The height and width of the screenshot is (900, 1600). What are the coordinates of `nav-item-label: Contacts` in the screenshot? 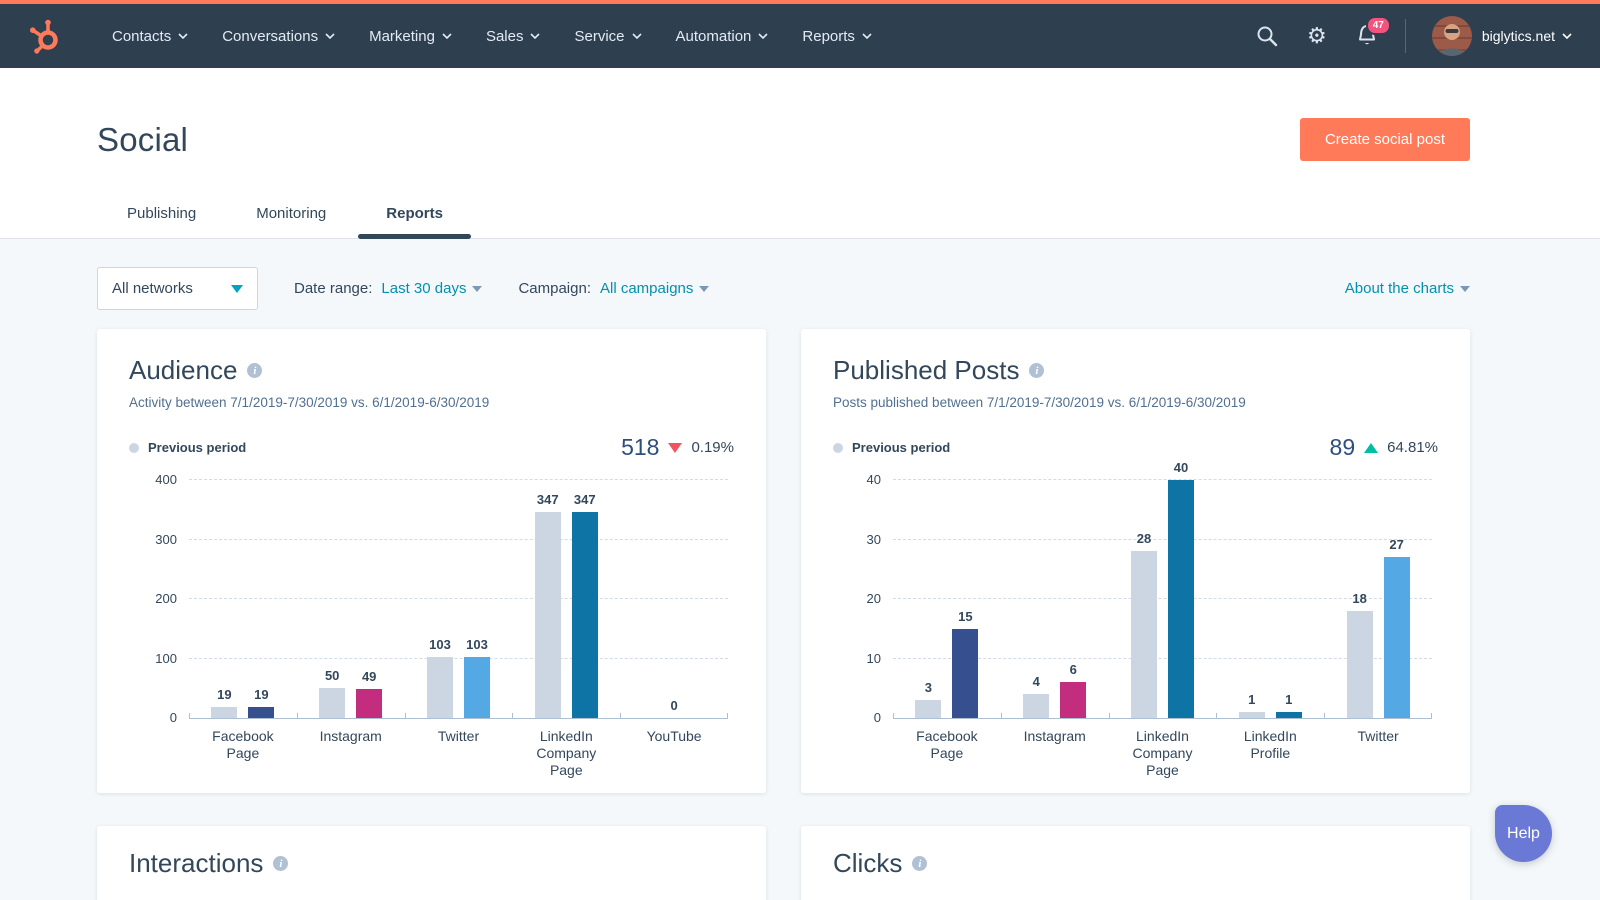 It's located at (142, 36).